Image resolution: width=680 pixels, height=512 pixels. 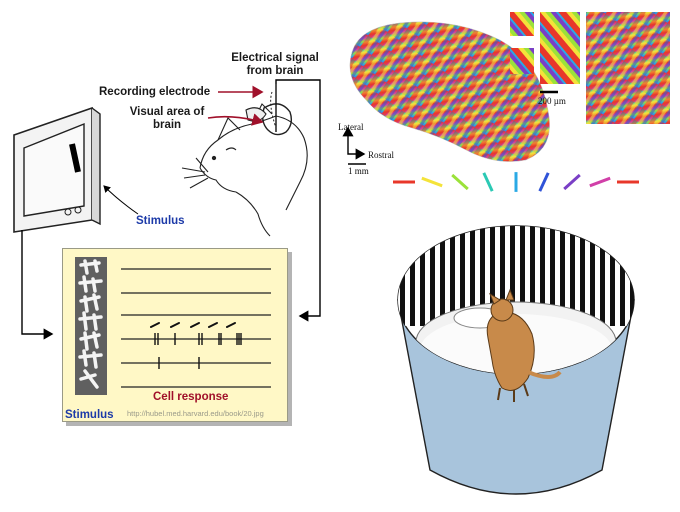 I want to click on visual-area-pointer-arrow, so click(x=235, y=119).